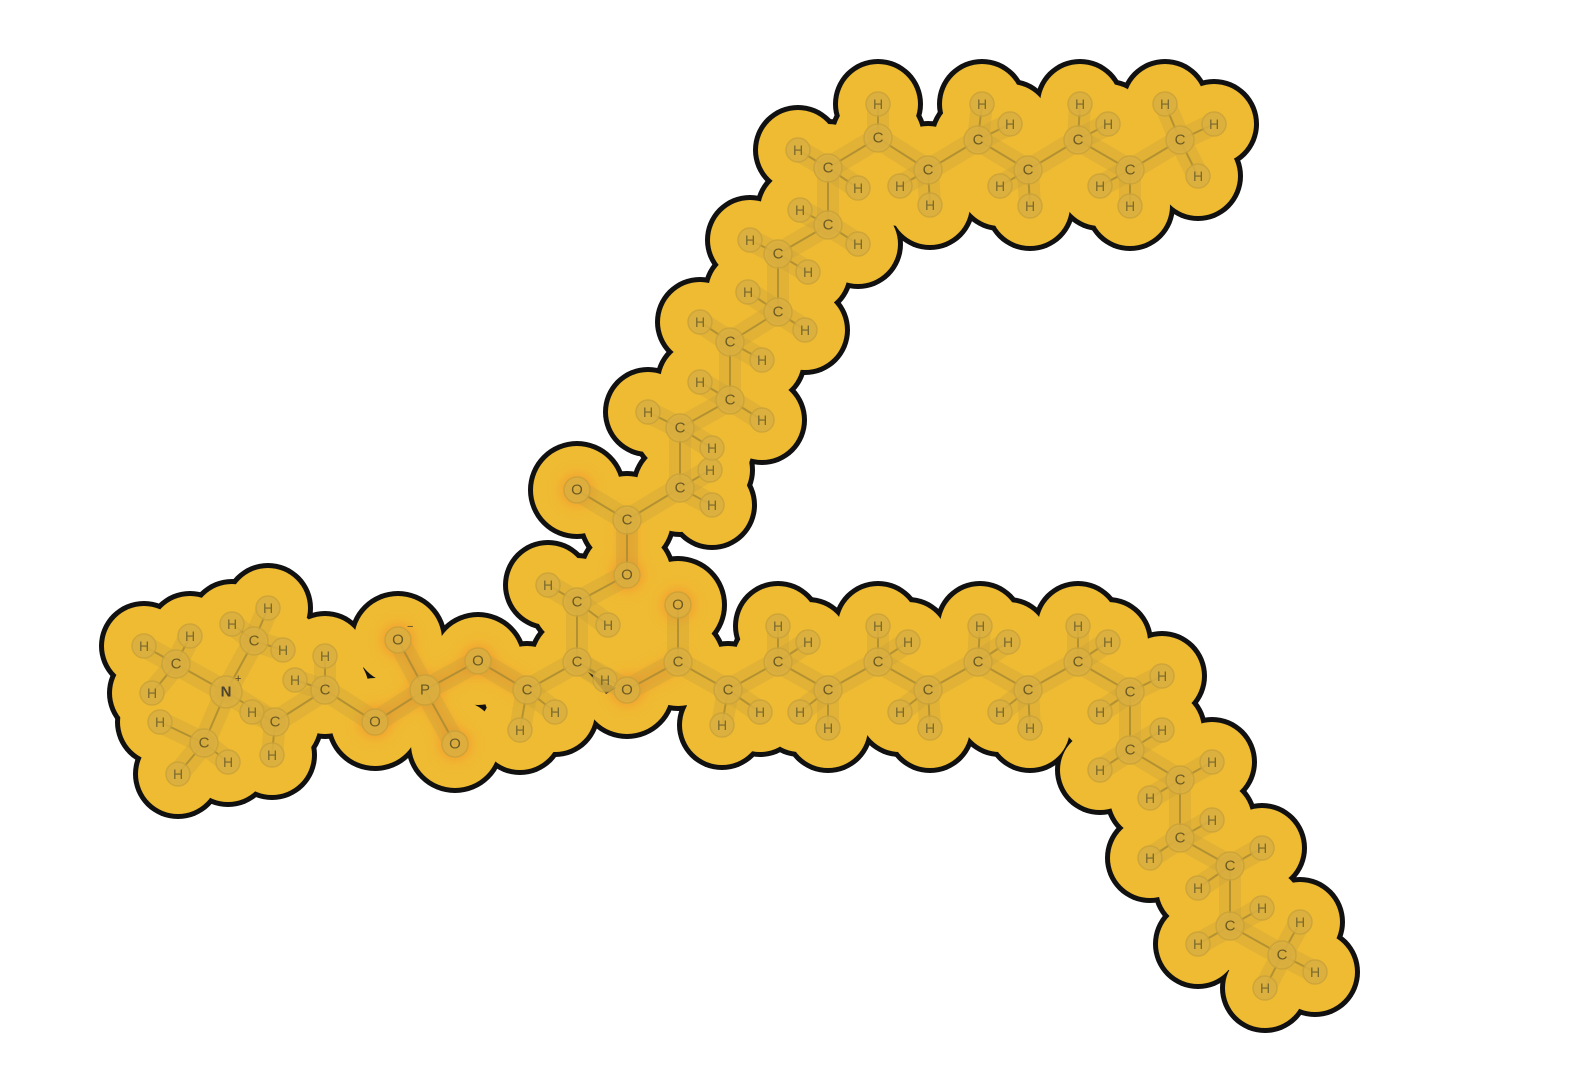  I want to click on atom-label: N, so click(226, 692).